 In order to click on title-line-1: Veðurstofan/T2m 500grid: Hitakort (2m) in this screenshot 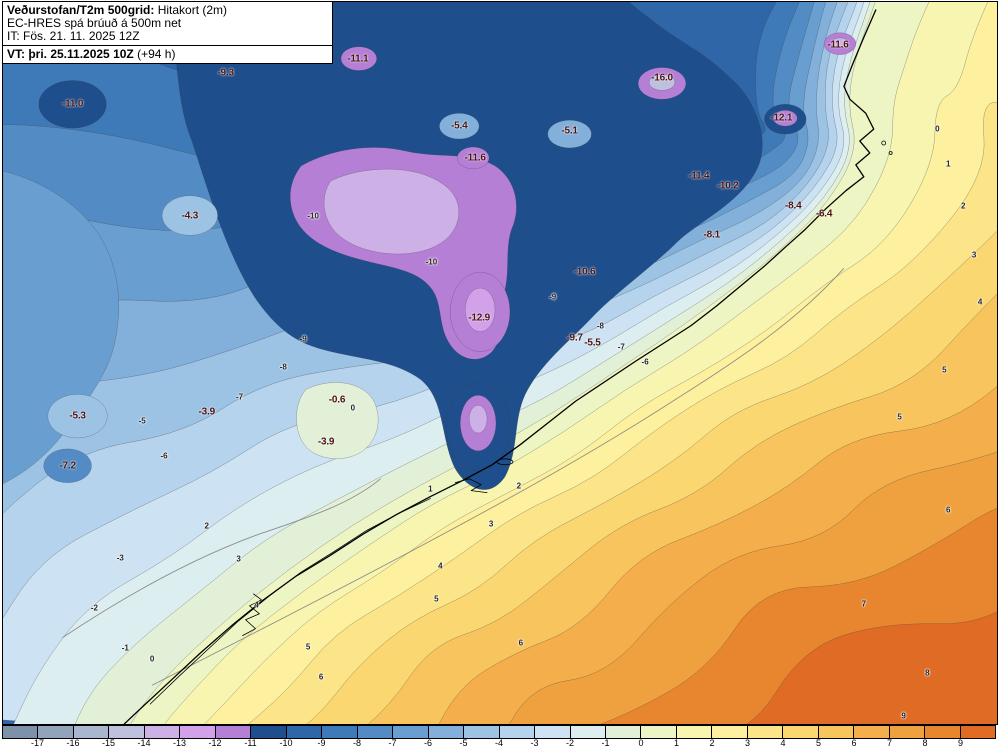, I will do `click(165, 10)`.